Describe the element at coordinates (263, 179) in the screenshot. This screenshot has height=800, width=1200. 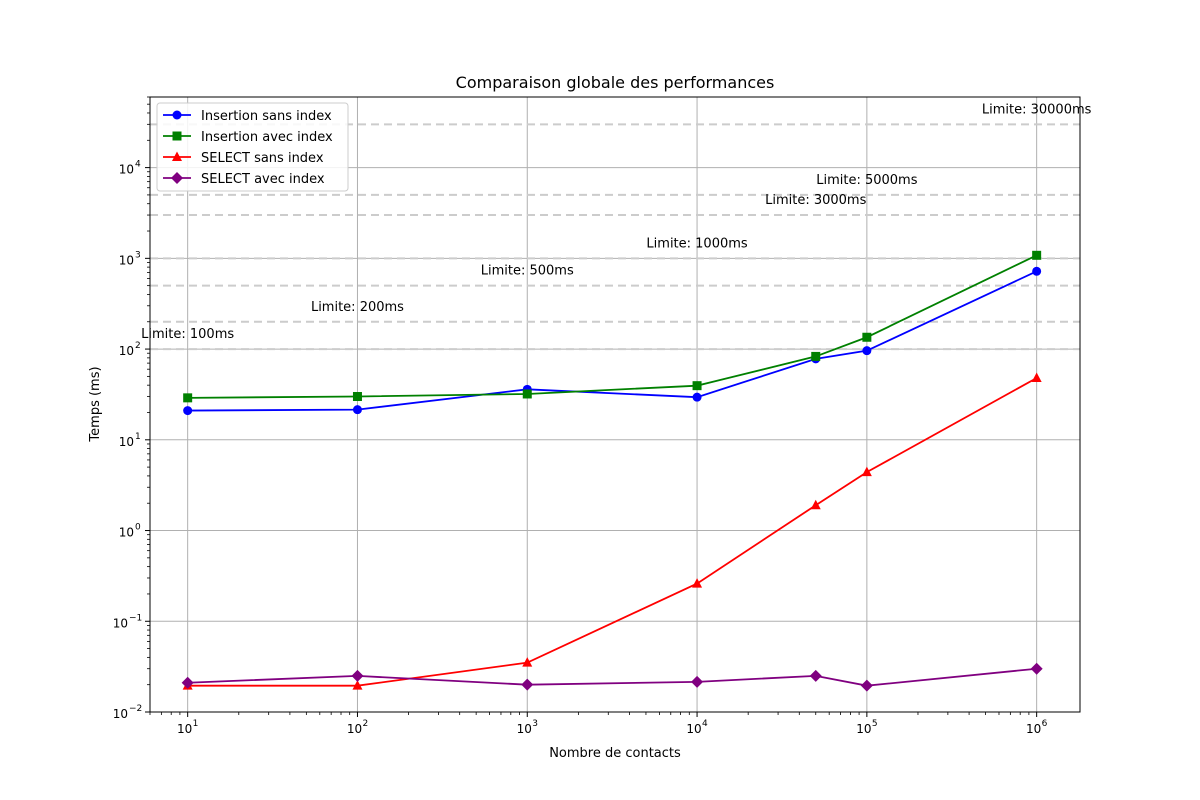
I see `legend-label: SELECT avec index` at that location.